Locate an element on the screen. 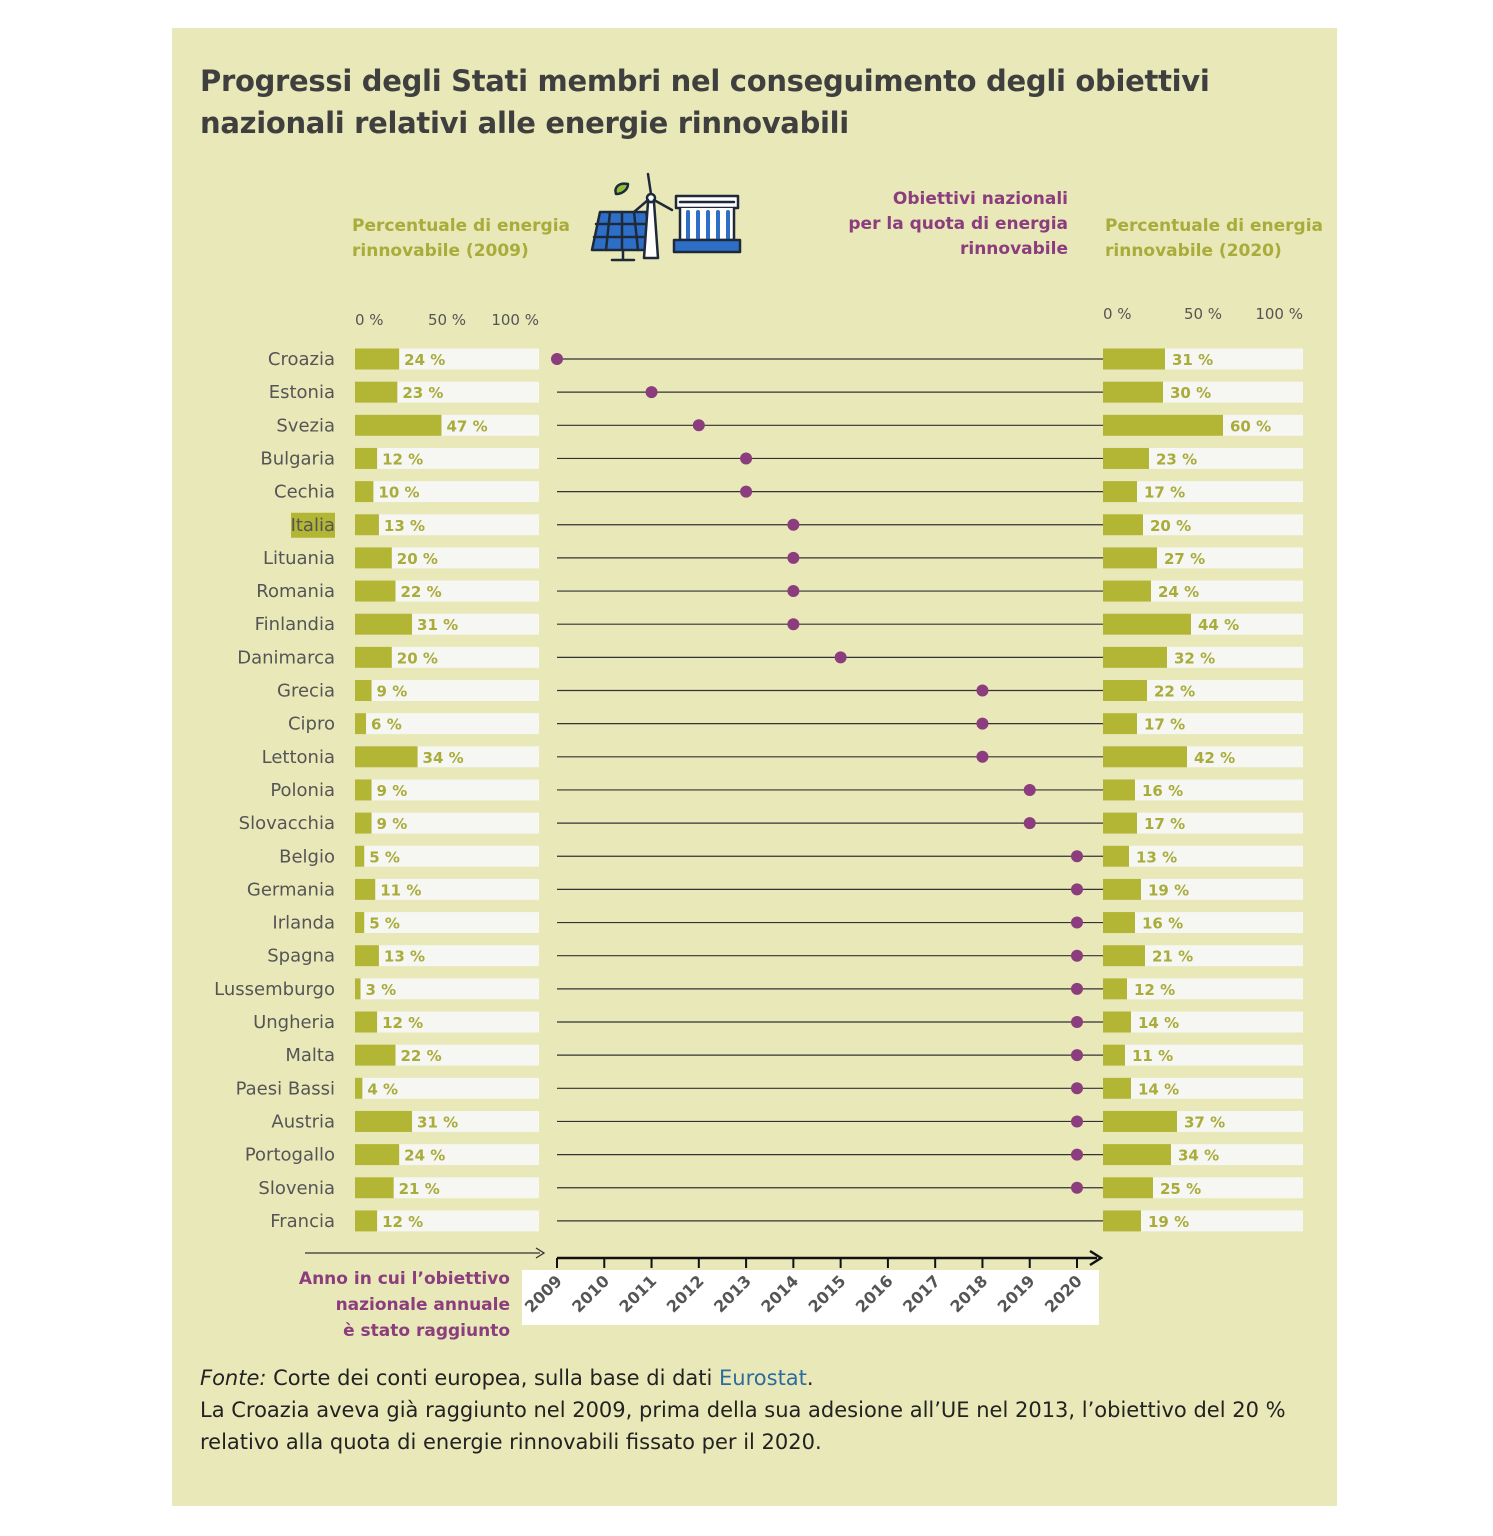 The image size is (1493, 1536). country-label-14: Slovacchia is located at coordinates (287, 823).